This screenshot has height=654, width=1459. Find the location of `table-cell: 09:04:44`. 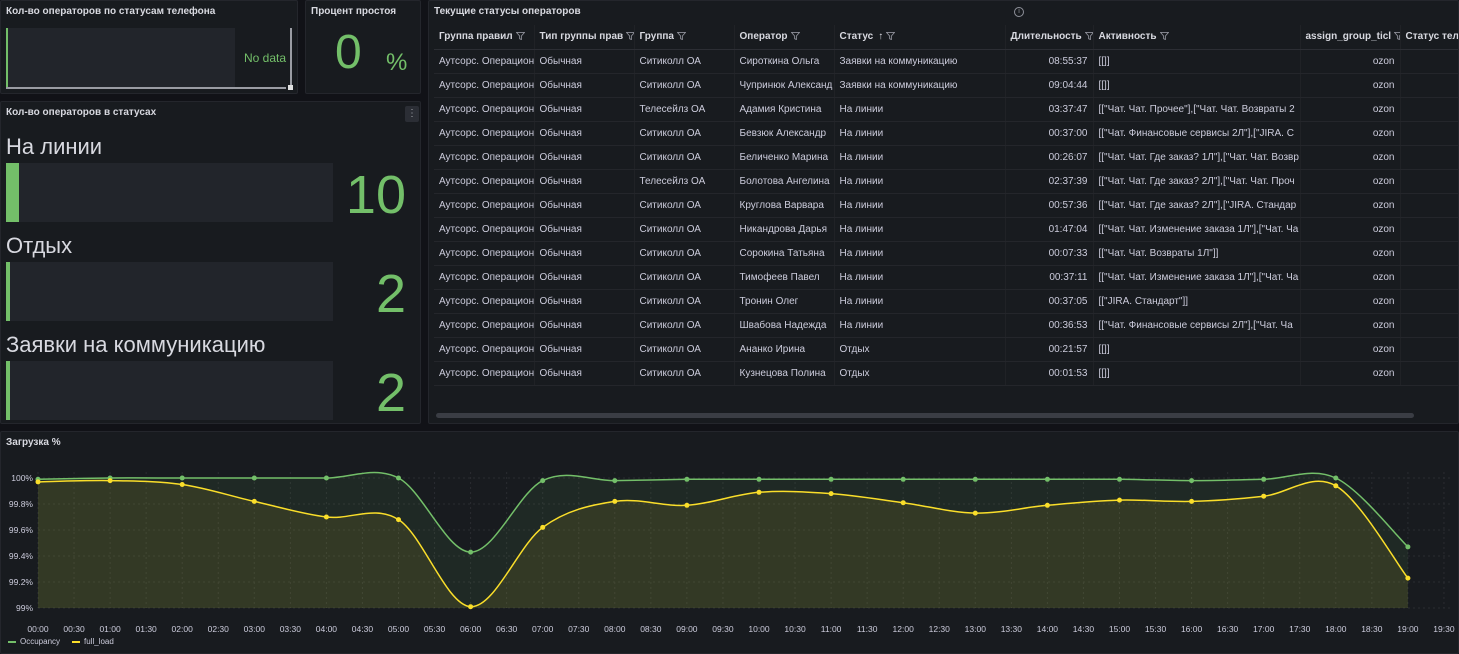

table-cell: 09:04:44 is located at coordinates (1049, 85).